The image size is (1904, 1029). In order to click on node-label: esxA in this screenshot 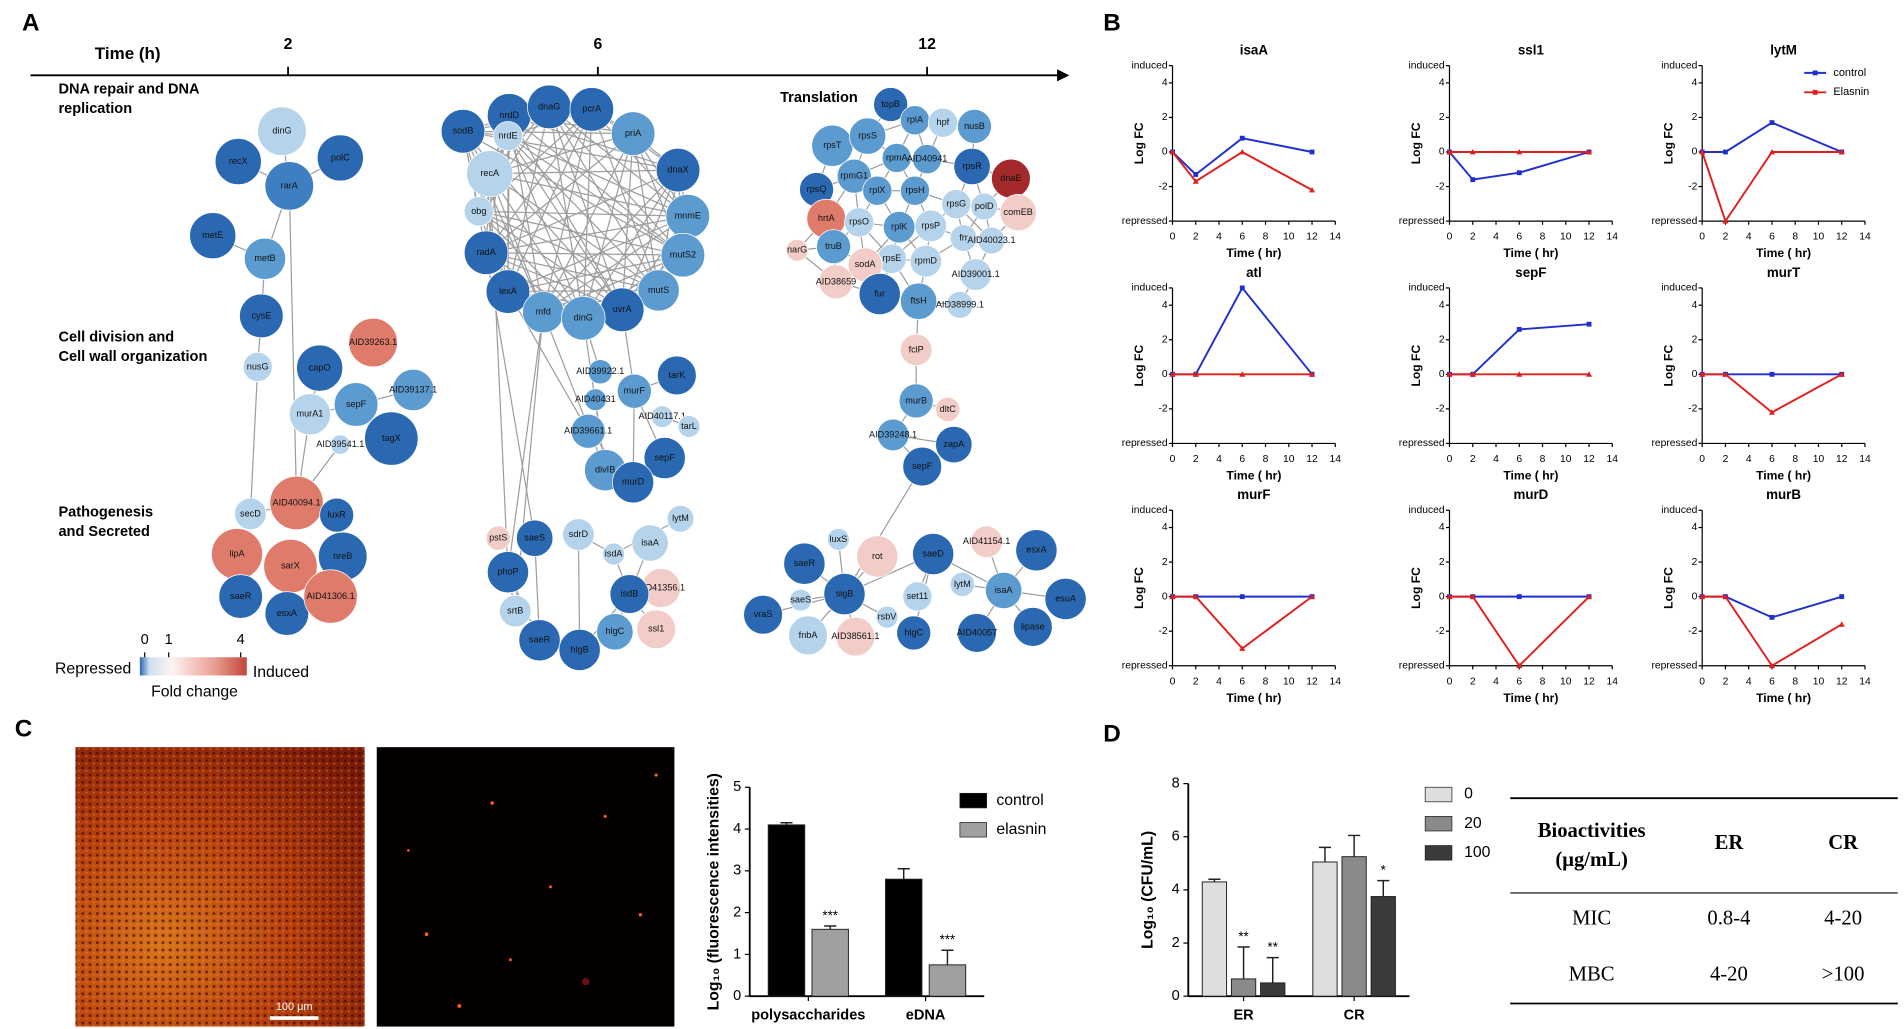, I will do `click(287, 613)`.